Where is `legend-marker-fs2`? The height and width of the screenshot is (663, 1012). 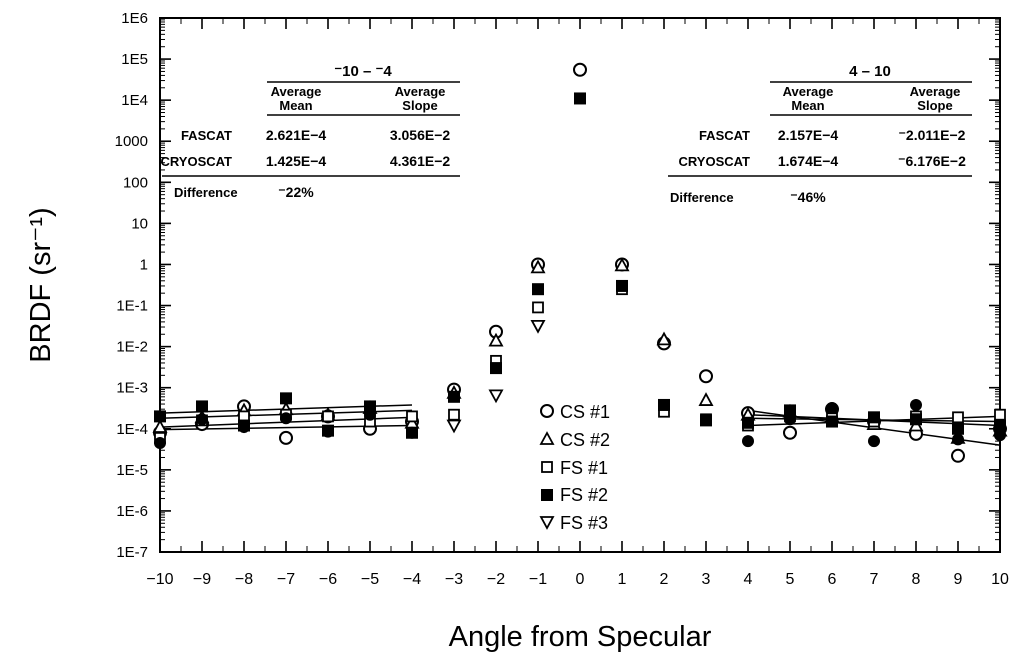
legend-marker-fs2 is located at coordinates (547, 495).